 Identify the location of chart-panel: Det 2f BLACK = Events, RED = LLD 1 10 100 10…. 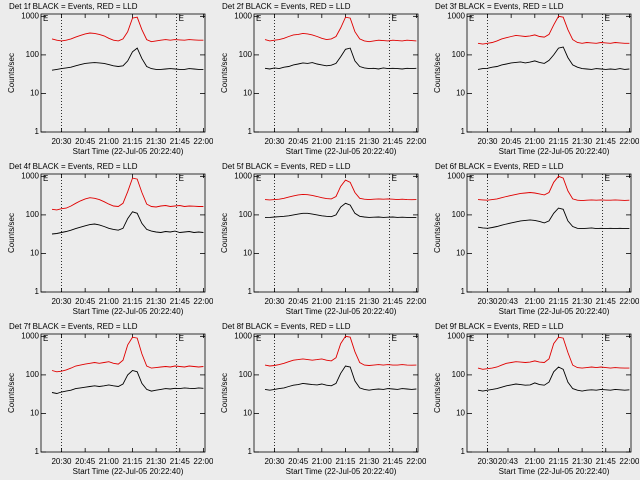
(323, 79).